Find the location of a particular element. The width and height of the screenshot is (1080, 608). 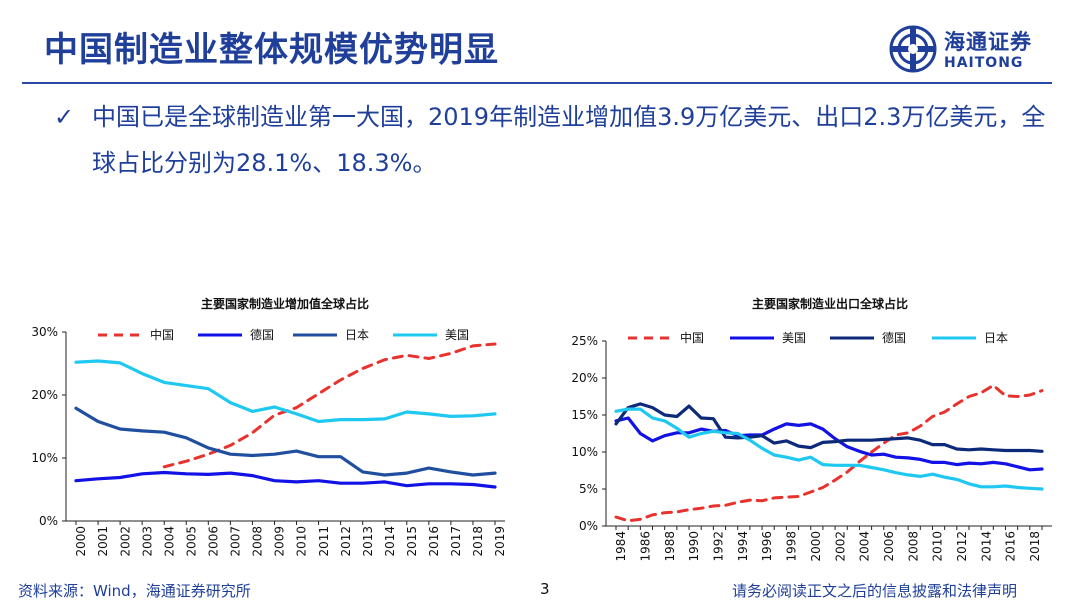

y-tick-label: 15% is located at coordinates (584, 415).